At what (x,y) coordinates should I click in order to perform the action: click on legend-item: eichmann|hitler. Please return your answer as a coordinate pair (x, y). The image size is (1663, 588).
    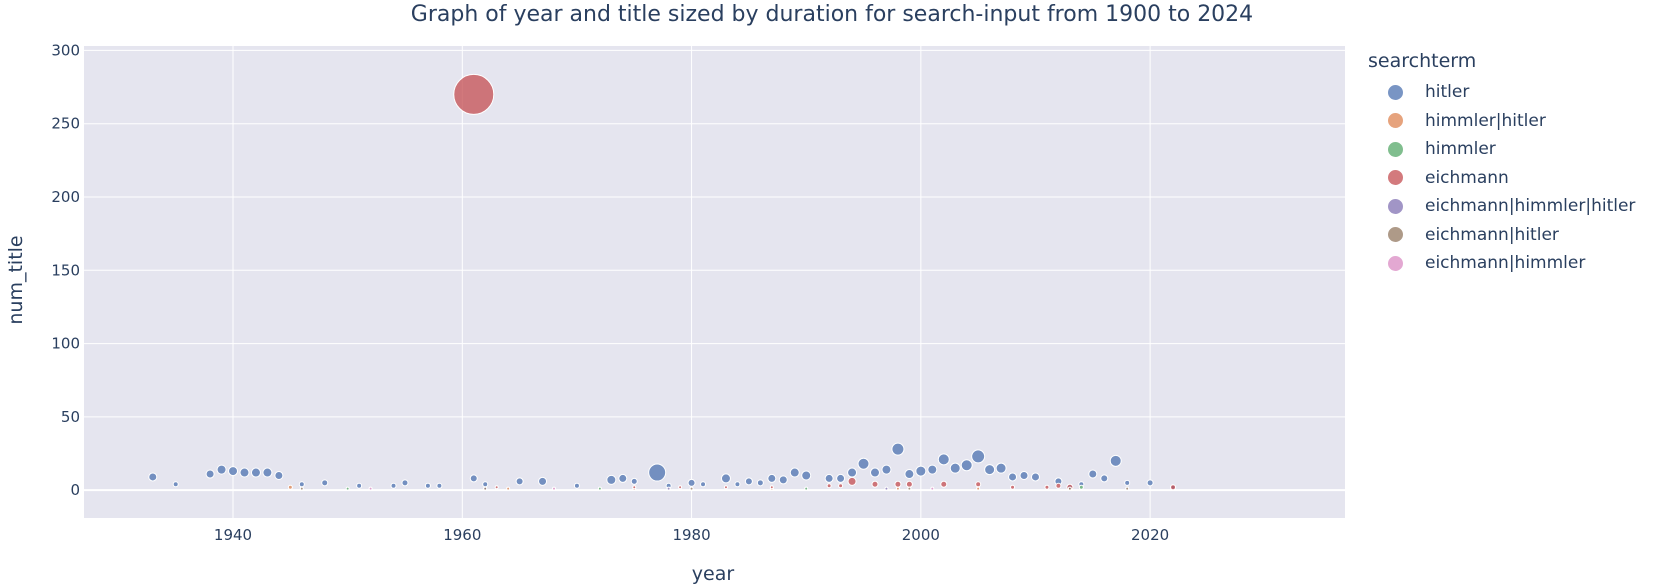
    Looking at the image, I should click on (1501, 235).